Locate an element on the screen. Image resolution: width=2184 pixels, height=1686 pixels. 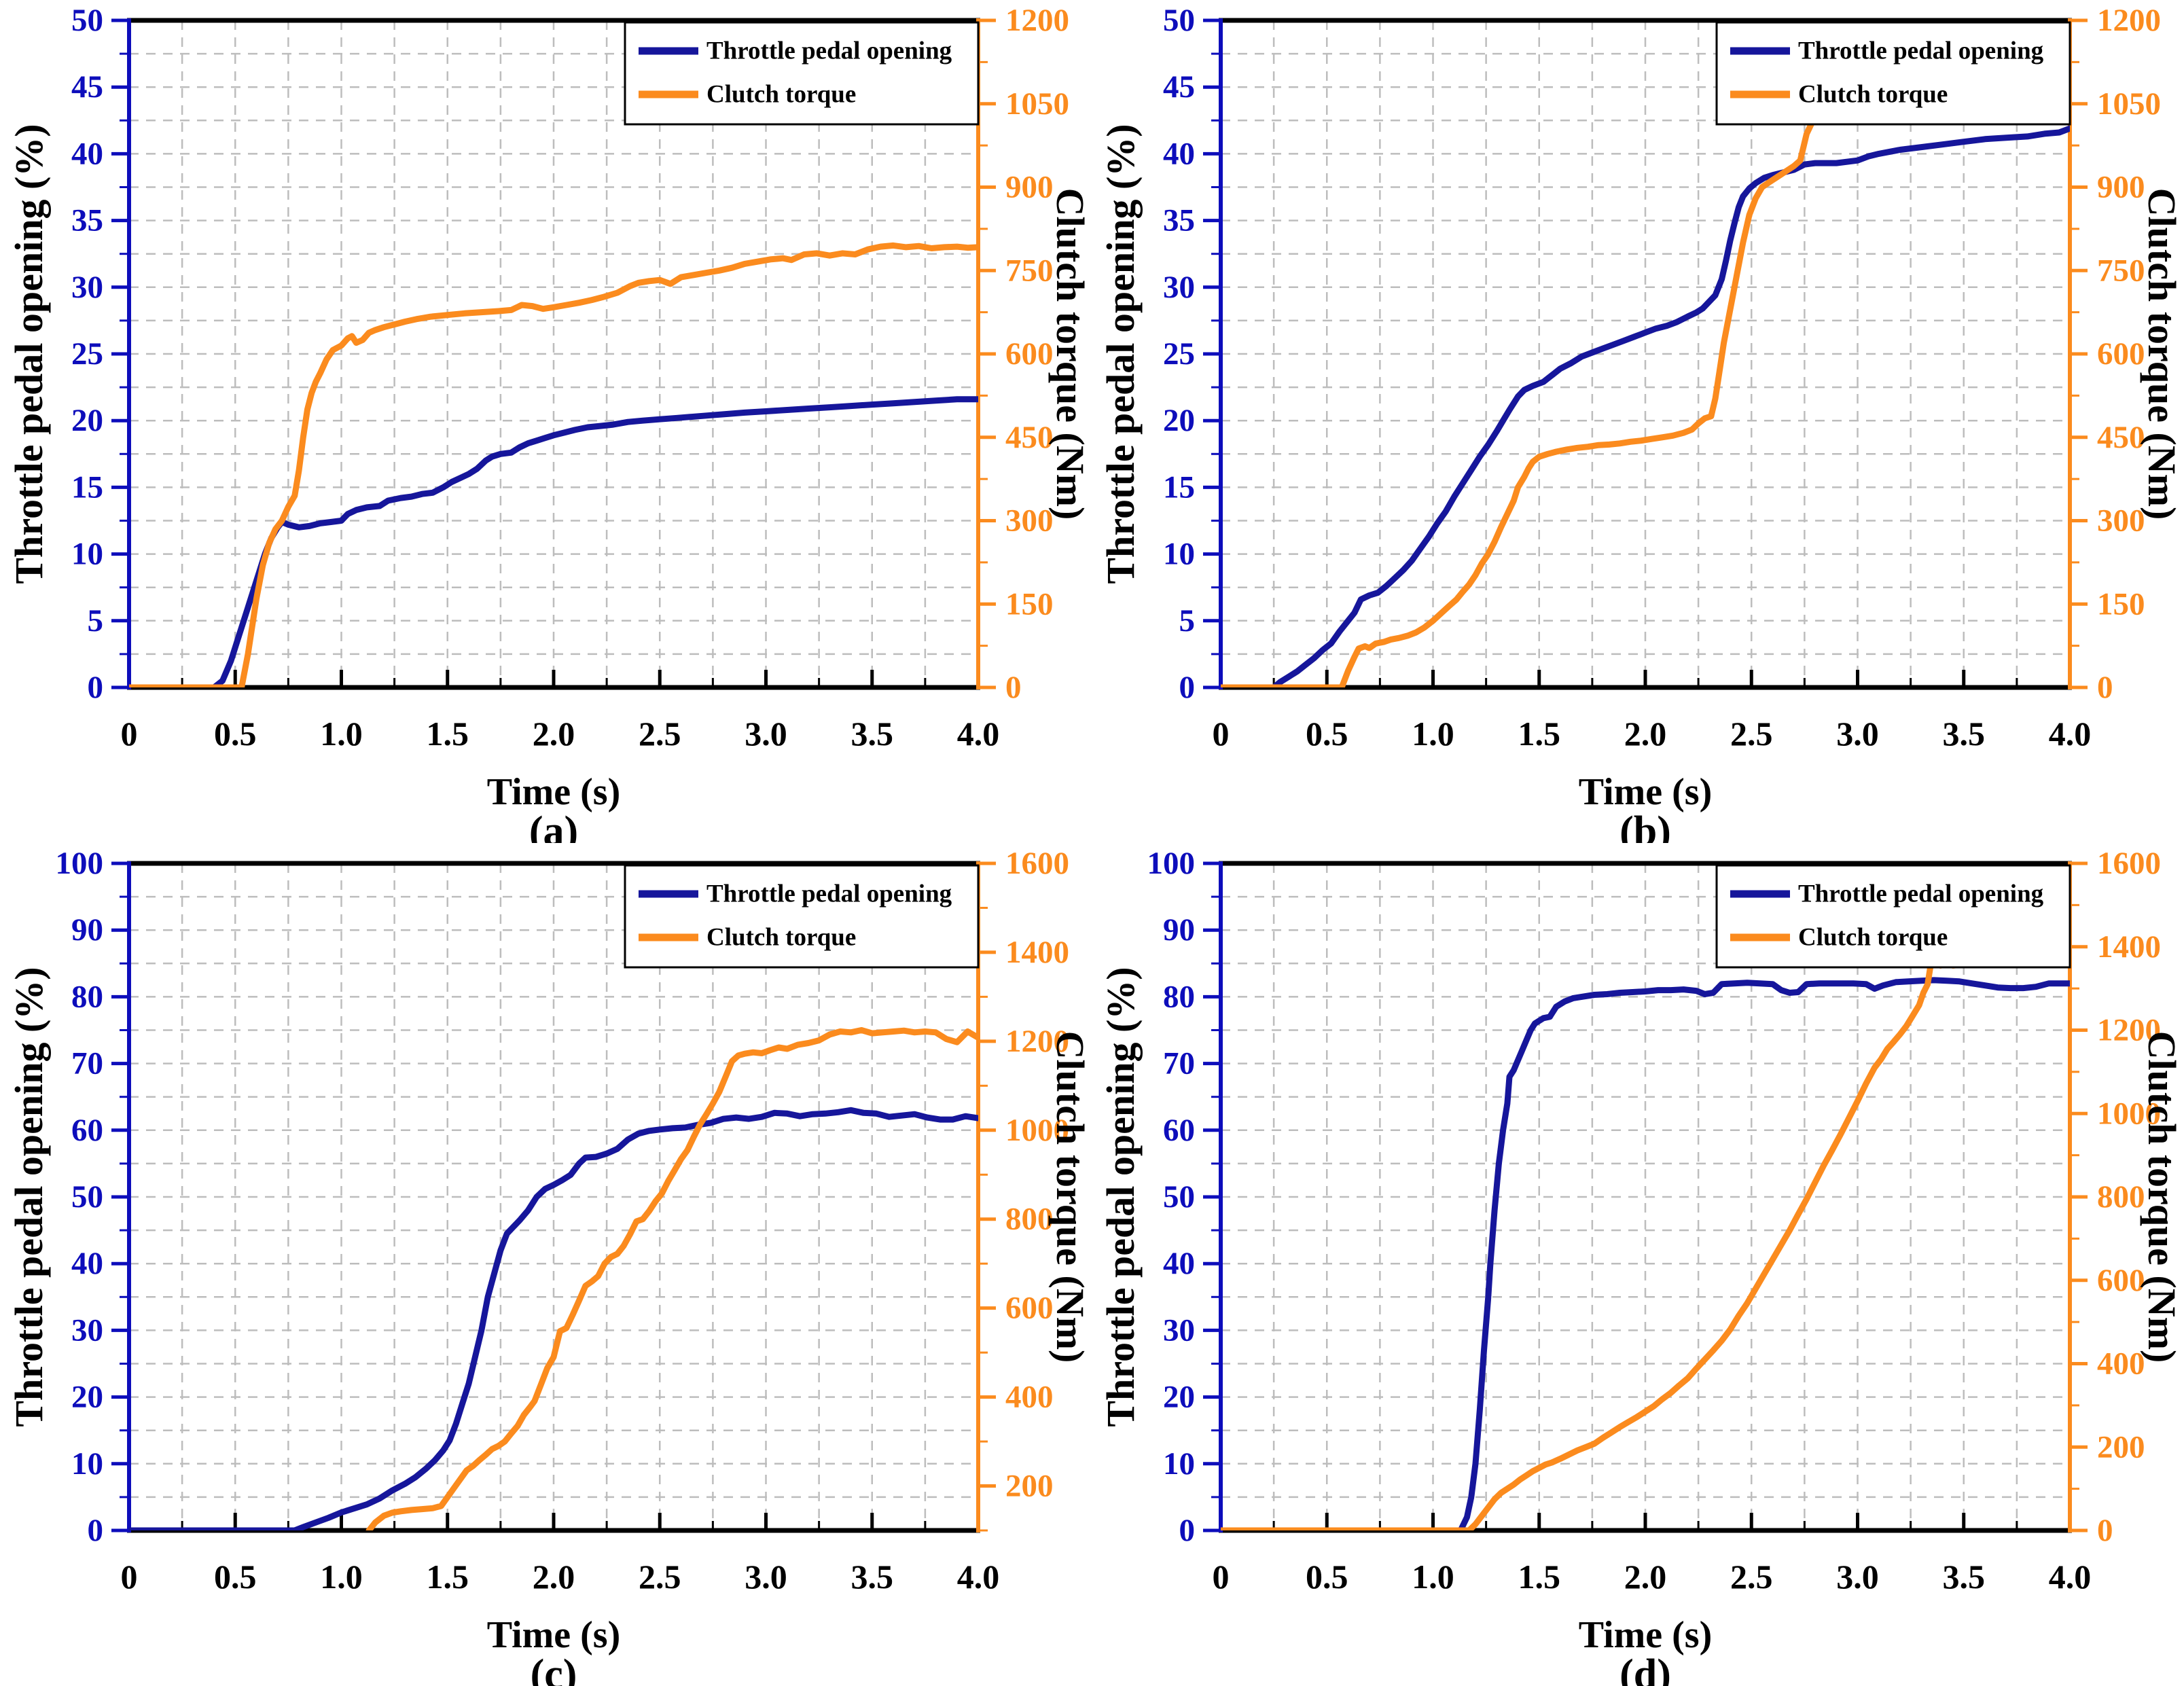
svg-text: 1400 is located at coordinates (2129, 947).